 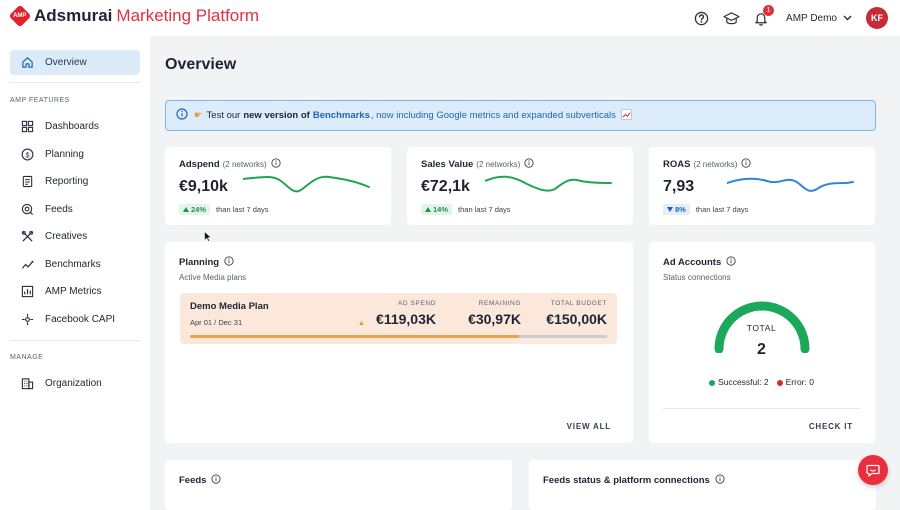 What do you see at coordinates (133, 16) in the screenshot?
I see `brand: AMP Adsmurai Marketing Platform` at bounding box center [133, 16].